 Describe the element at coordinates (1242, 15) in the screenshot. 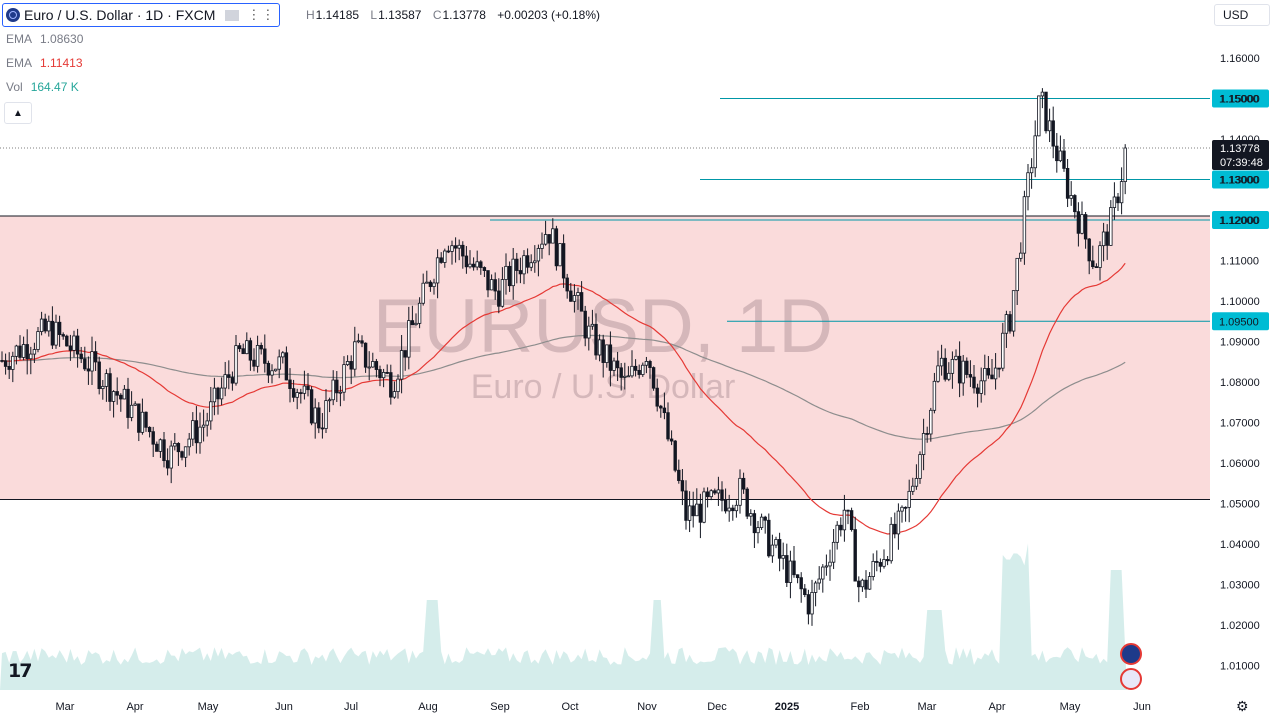

I see `currency-button: USD` at that location.